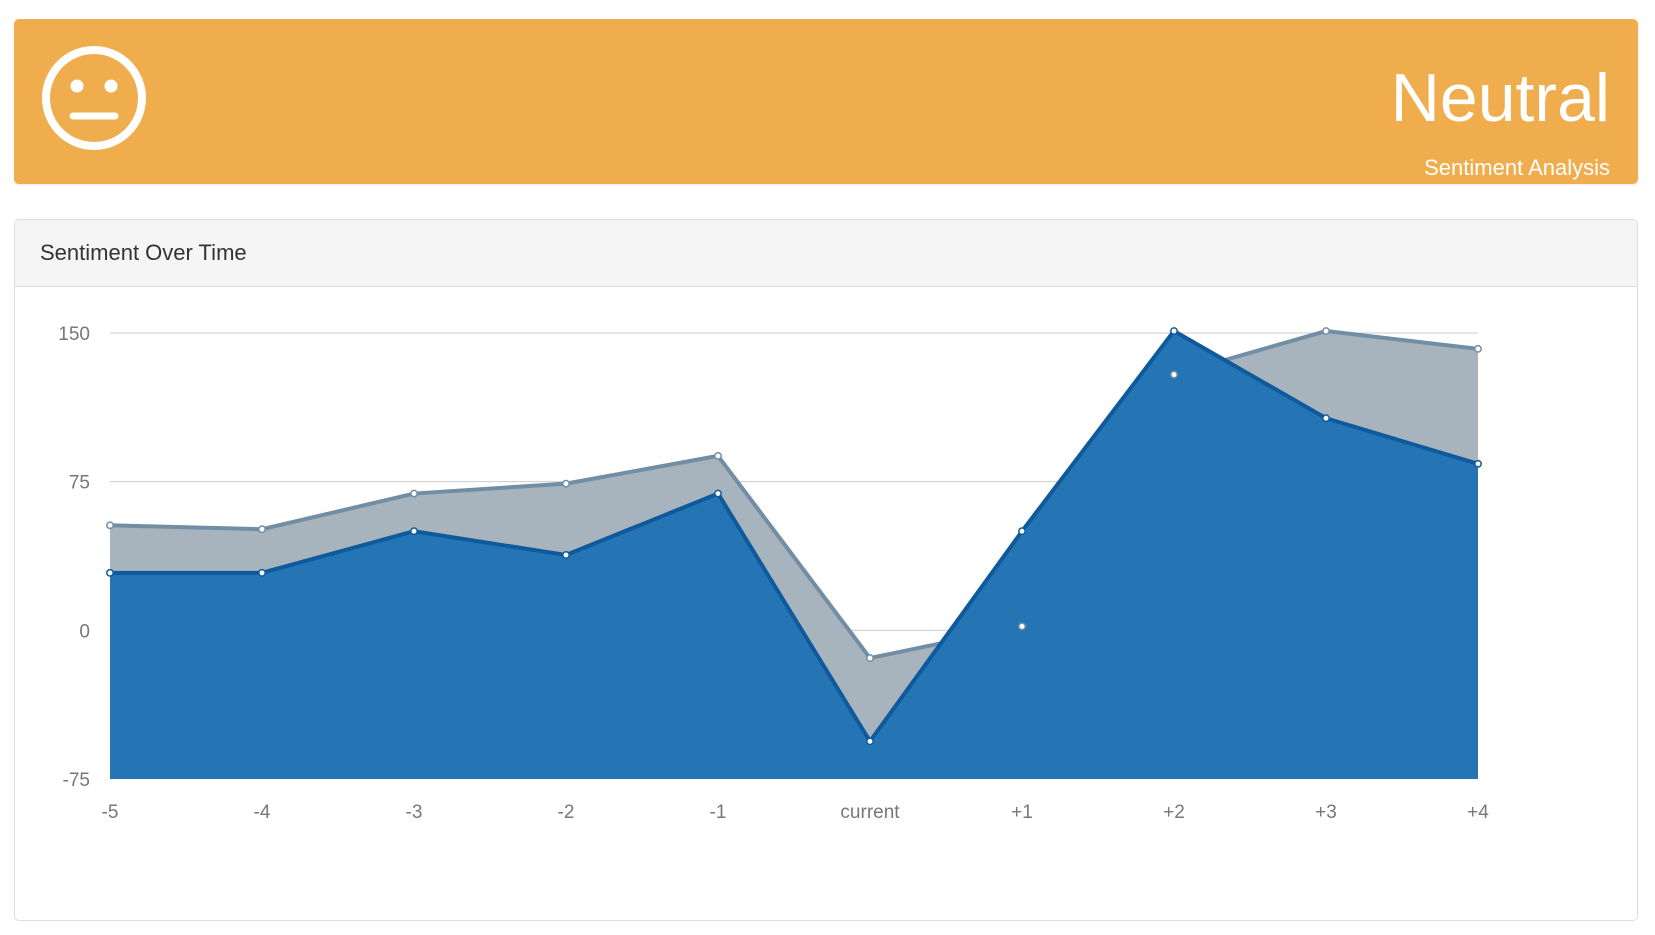 The width and height of the screenshot is (1655, 935). I want to click on neutral-face-icon, so click(94, 98).